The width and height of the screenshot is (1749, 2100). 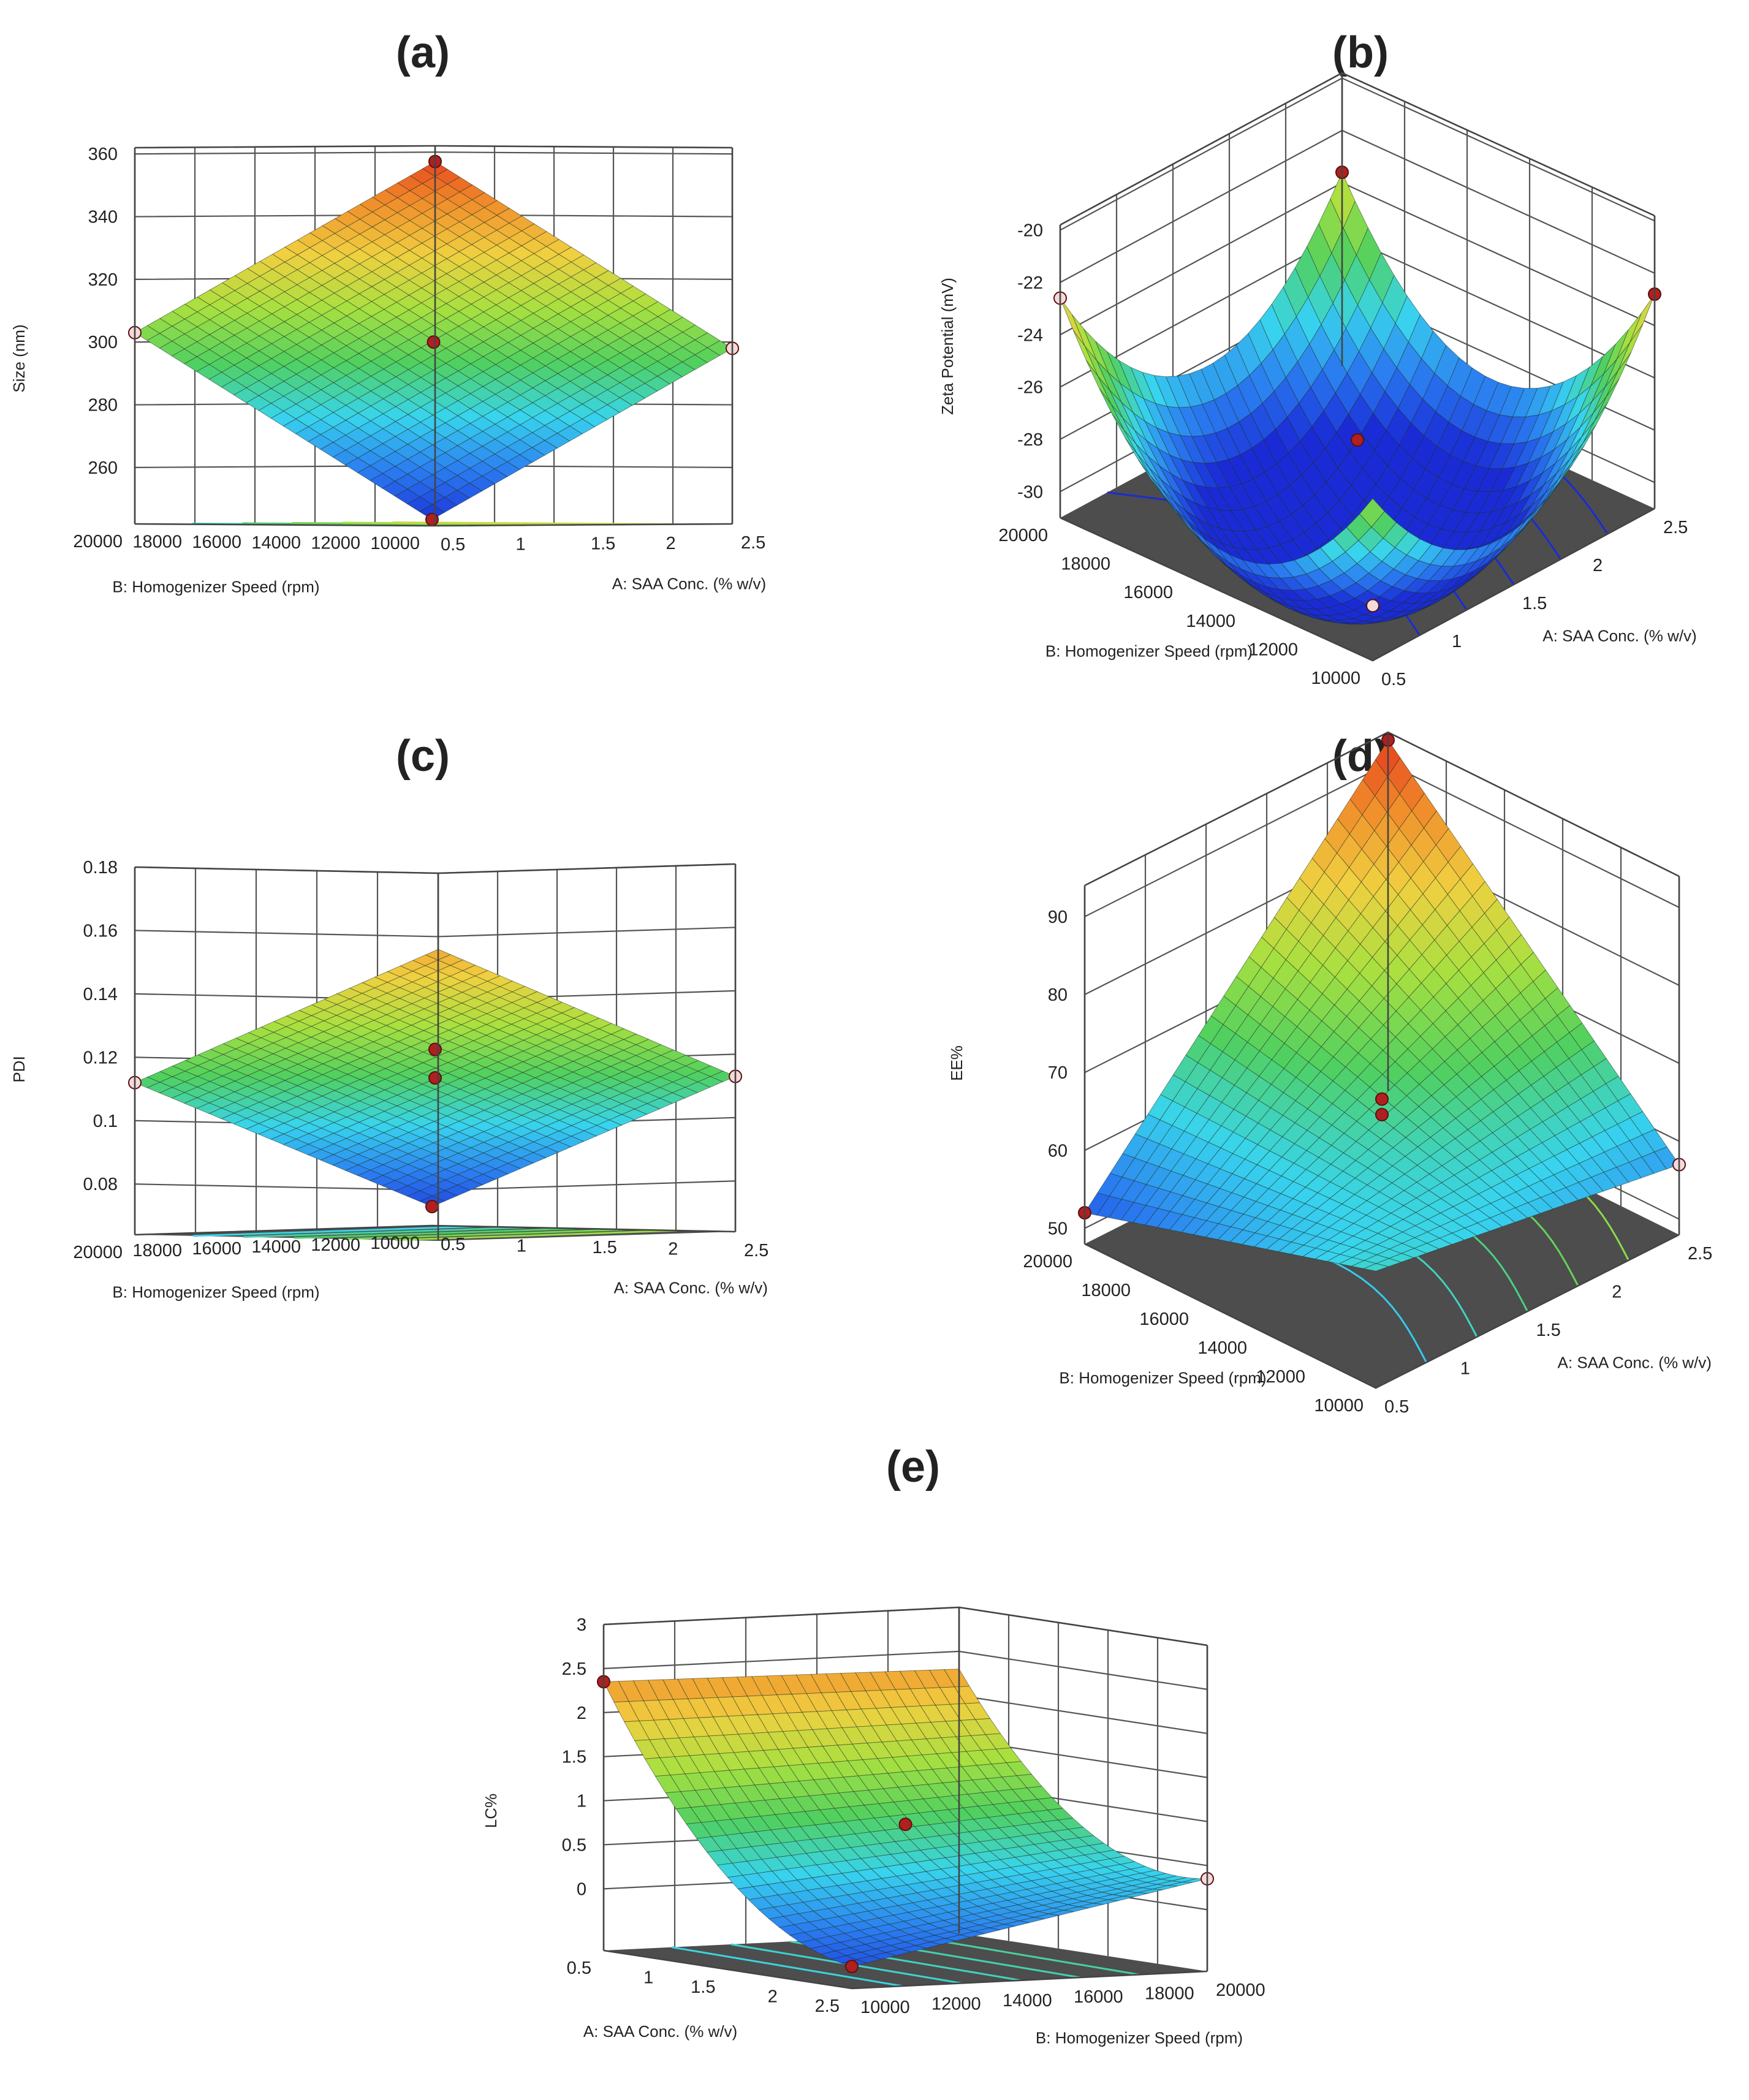 What do you see at coordinates (103, 154) in the screenshot?
I see `z-tick-label: 360` at bounding box center [103, 154].